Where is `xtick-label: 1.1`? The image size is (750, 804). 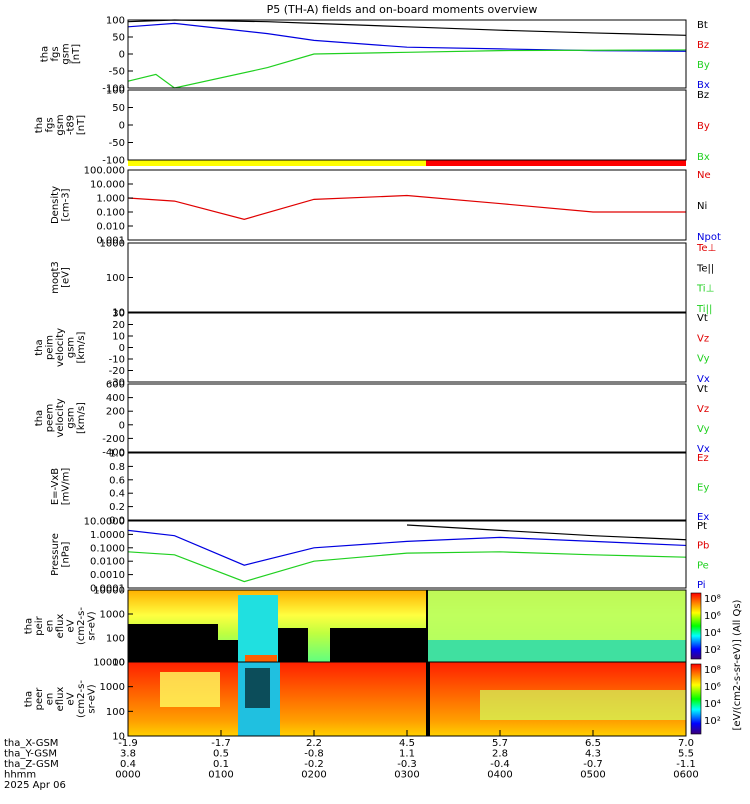 xtick-label: 1.1 is located at coordinates (407, 754).